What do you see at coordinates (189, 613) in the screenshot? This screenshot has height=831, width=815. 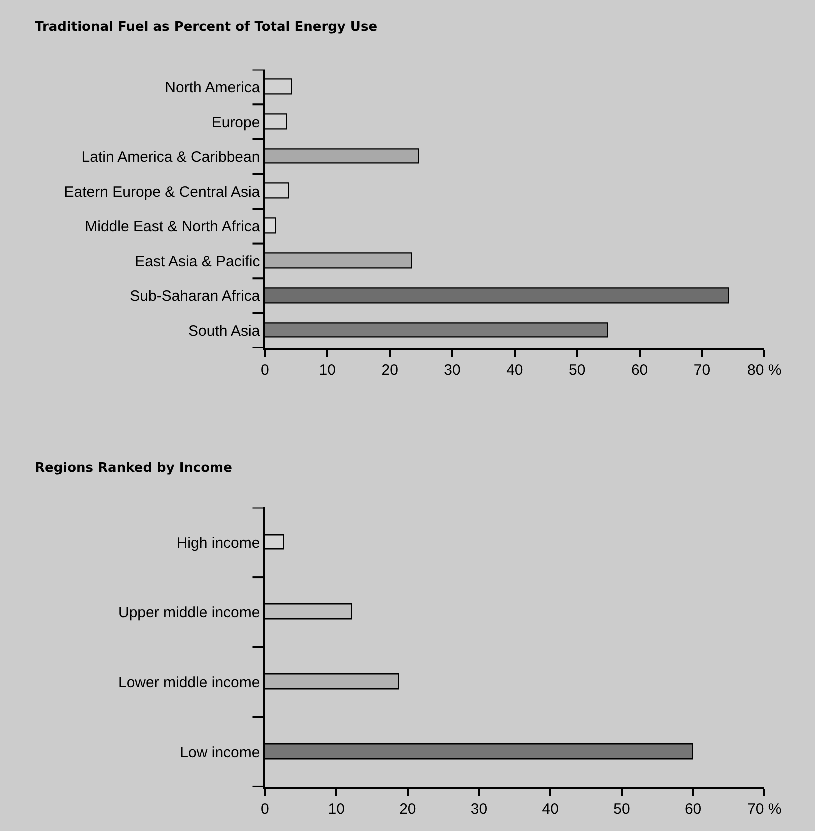 I see `y-tick-label: Upper middle income` at bounding box center [189, 613].